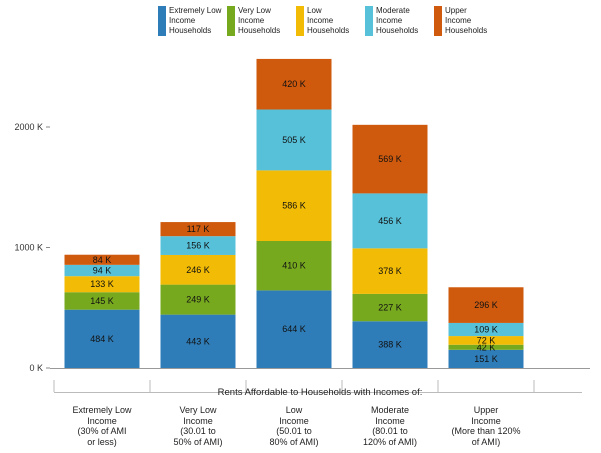  I want to click on category-label-line: 80% of AMI), so click(294, 441).